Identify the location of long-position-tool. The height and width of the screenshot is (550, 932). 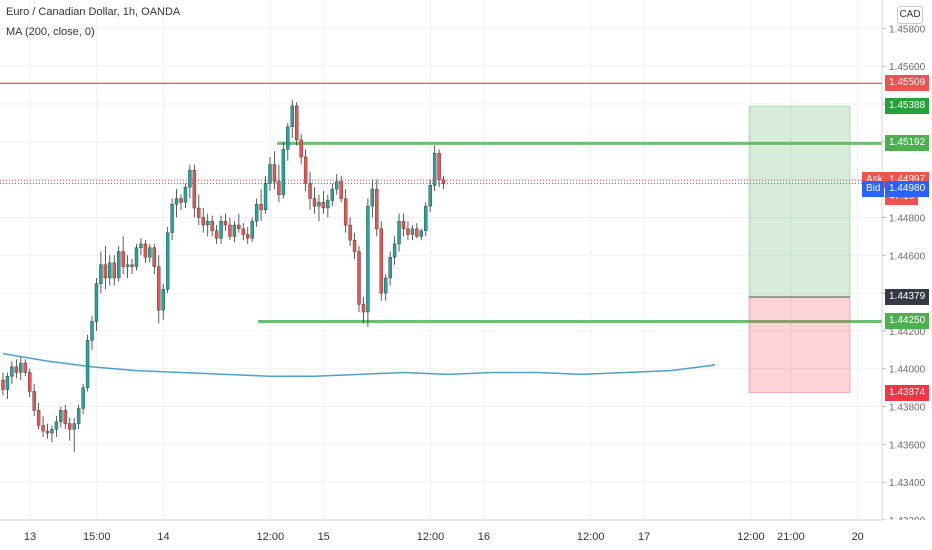
(799, 249).